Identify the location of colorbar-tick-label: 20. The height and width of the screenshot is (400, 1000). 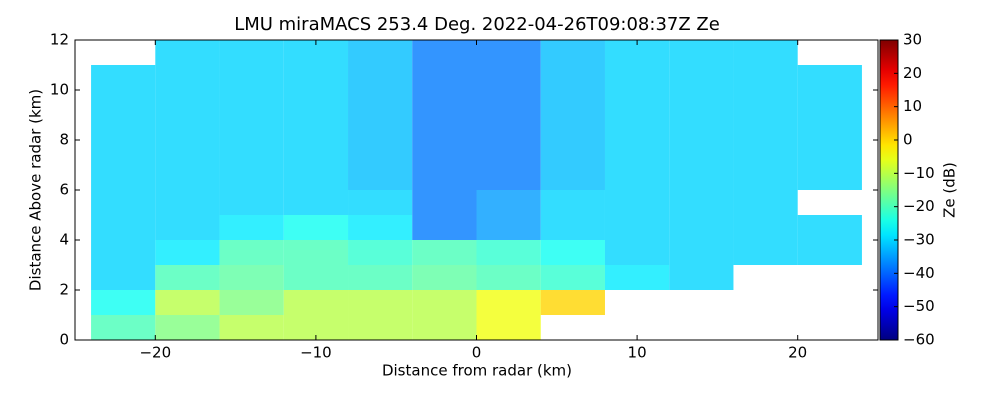
(912, 73).